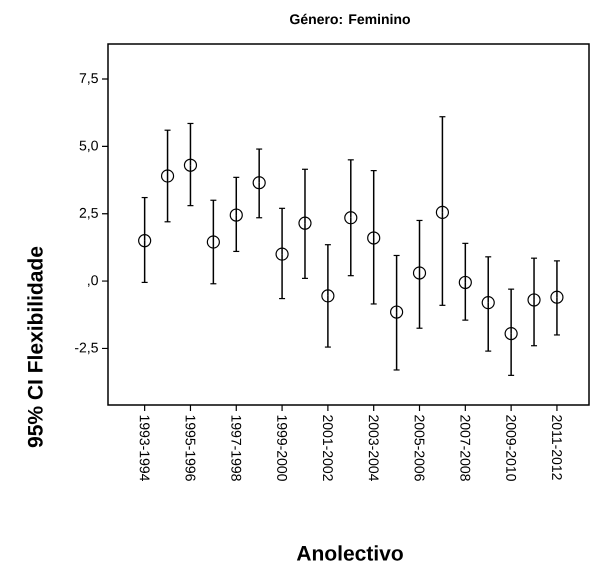 The image size is (590, 574). What do you see at coordinates (511, 448) in the screenshot?
I see `x-tick-label: 2009-2010` at bounding box center [511, 448].